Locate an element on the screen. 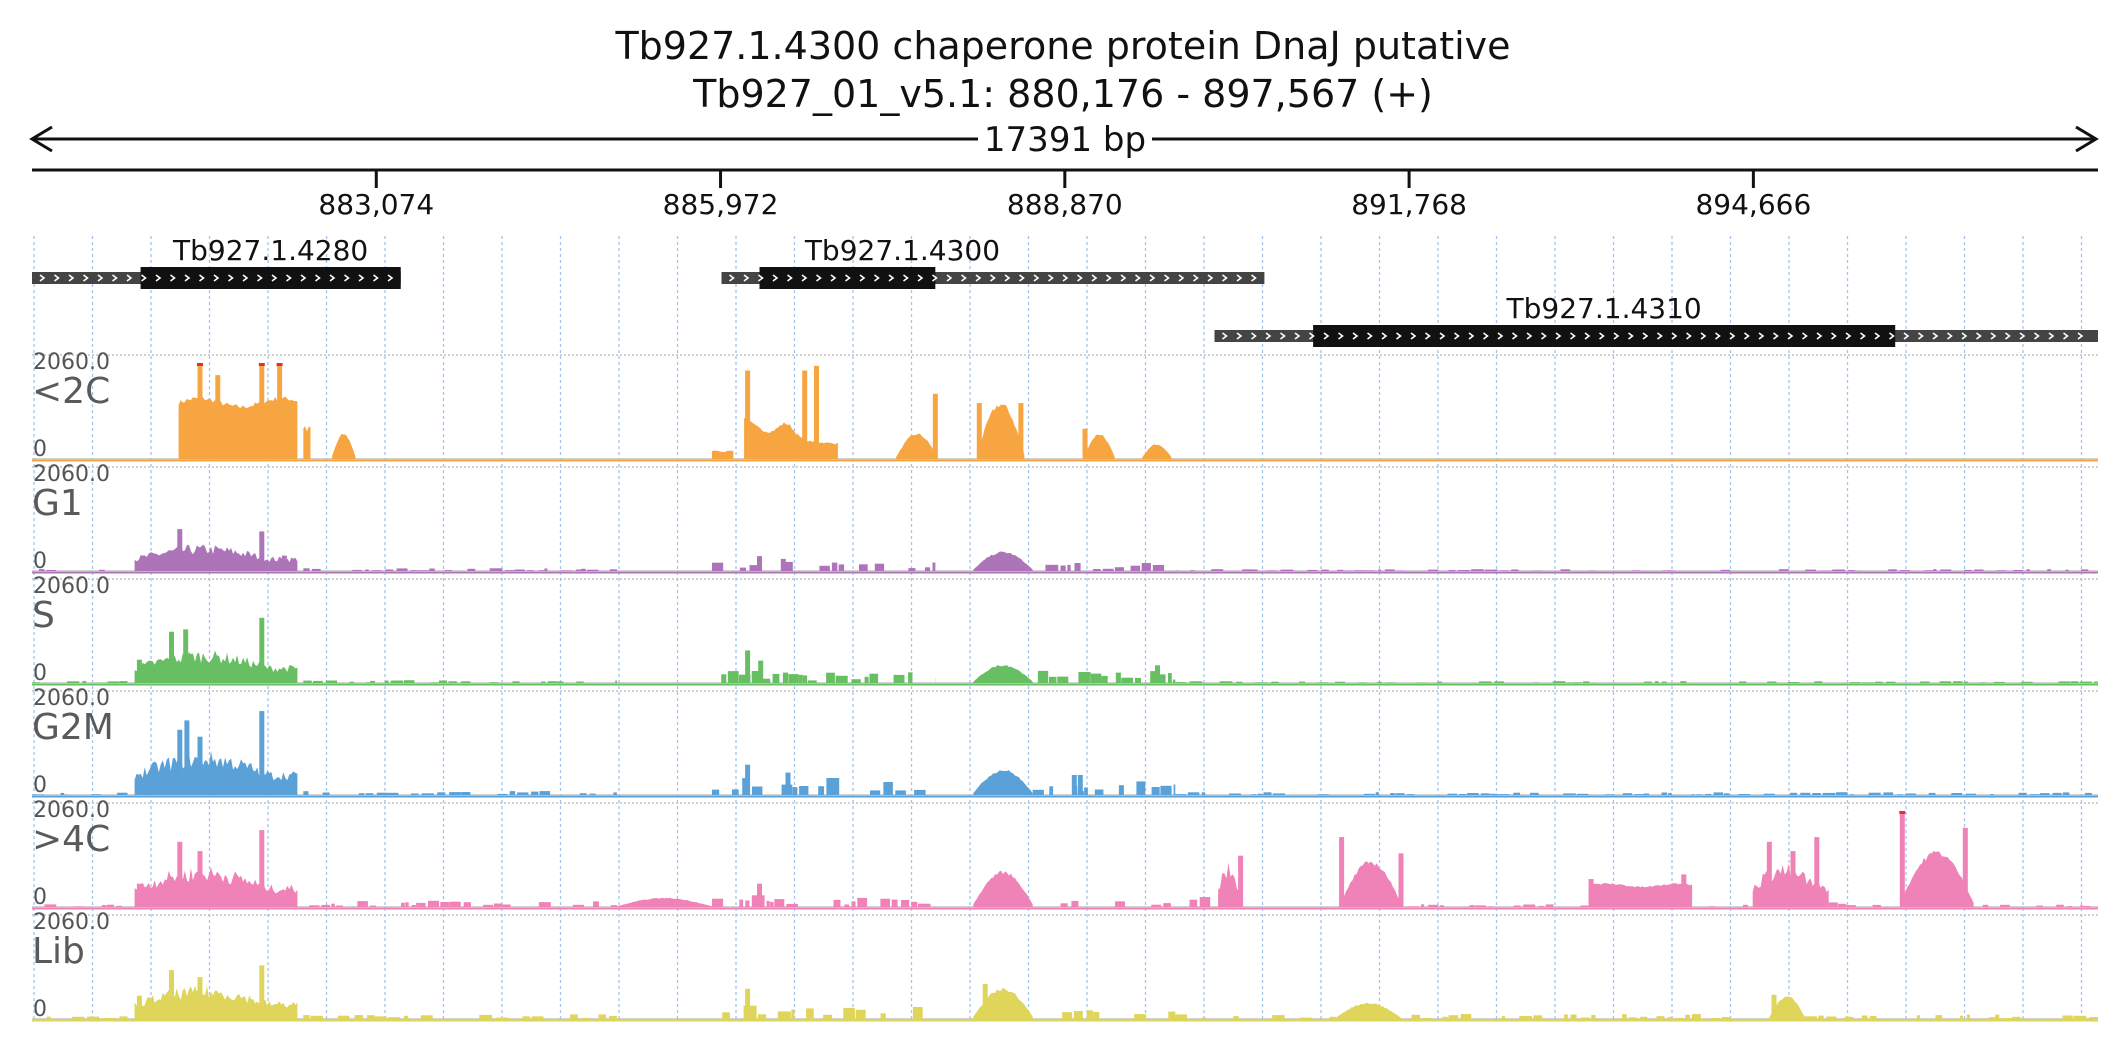  ruler-tick-label: 885,972 is located at coordinates (721, 204).